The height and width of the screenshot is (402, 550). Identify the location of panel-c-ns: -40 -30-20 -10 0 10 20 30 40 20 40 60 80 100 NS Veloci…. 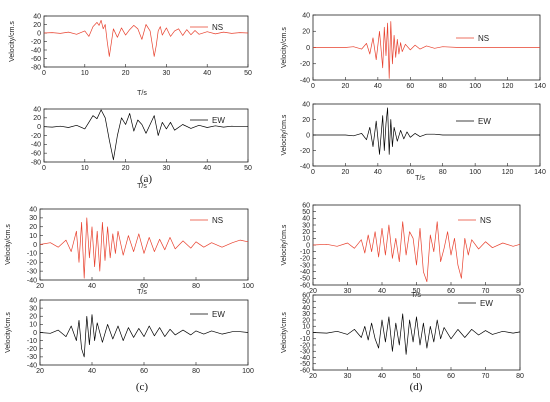
(129, 251).